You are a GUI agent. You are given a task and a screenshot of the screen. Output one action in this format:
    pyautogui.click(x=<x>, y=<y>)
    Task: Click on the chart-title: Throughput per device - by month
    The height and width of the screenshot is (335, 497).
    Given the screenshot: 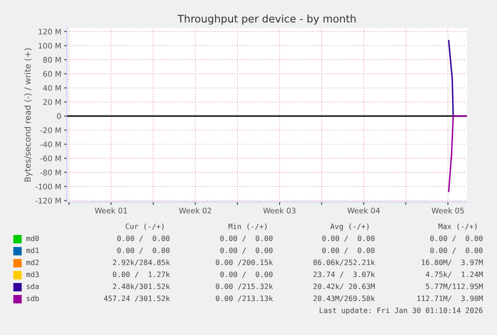 What is the action you would take?
    pyautogui.click(x=267, y=19)
    